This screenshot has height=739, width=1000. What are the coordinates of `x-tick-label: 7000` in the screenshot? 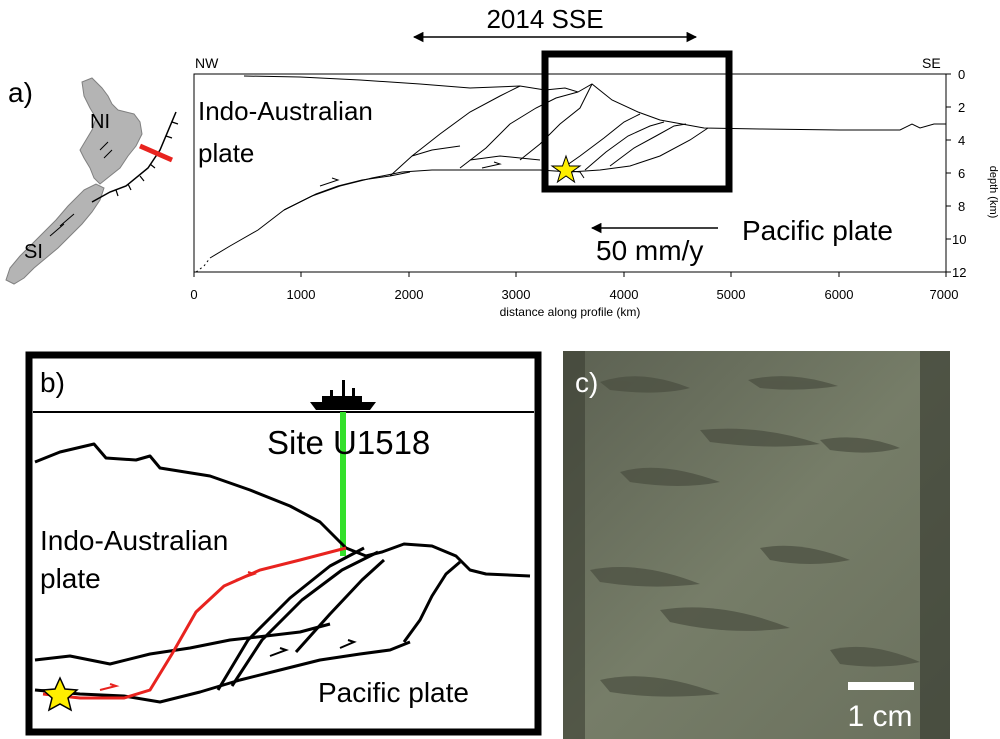 It's located at (944, 294).